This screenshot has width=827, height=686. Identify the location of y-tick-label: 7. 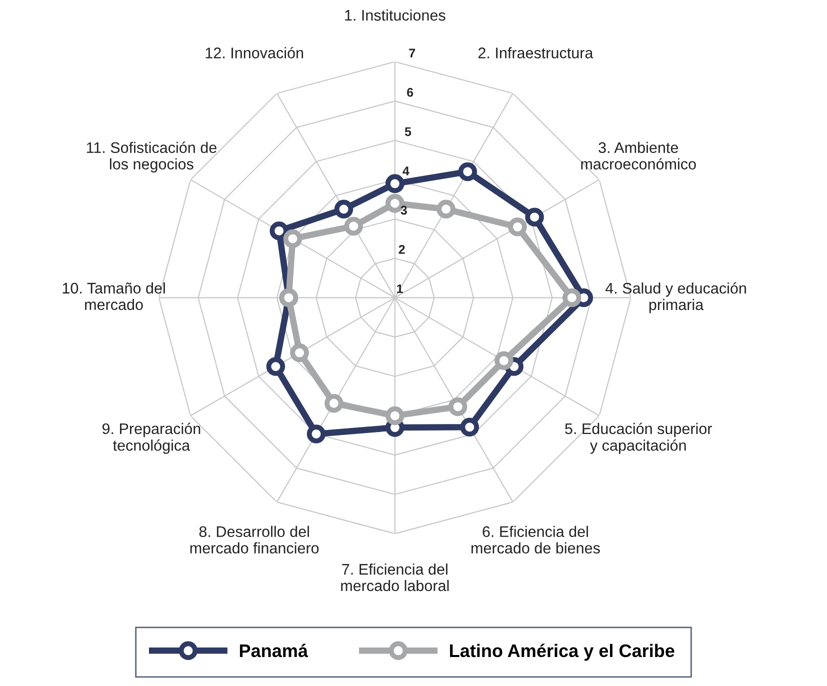
(412, 53).